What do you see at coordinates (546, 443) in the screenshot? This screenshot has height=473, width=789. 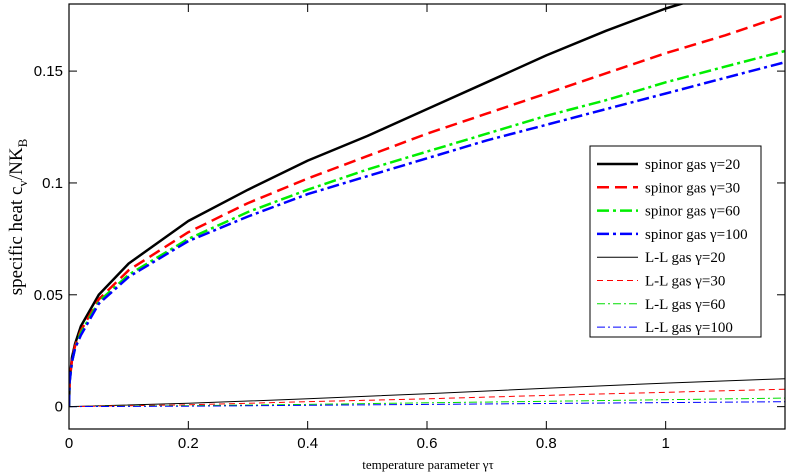 I see `x-tick-label: 0.8` at bounding box center [546, 443].